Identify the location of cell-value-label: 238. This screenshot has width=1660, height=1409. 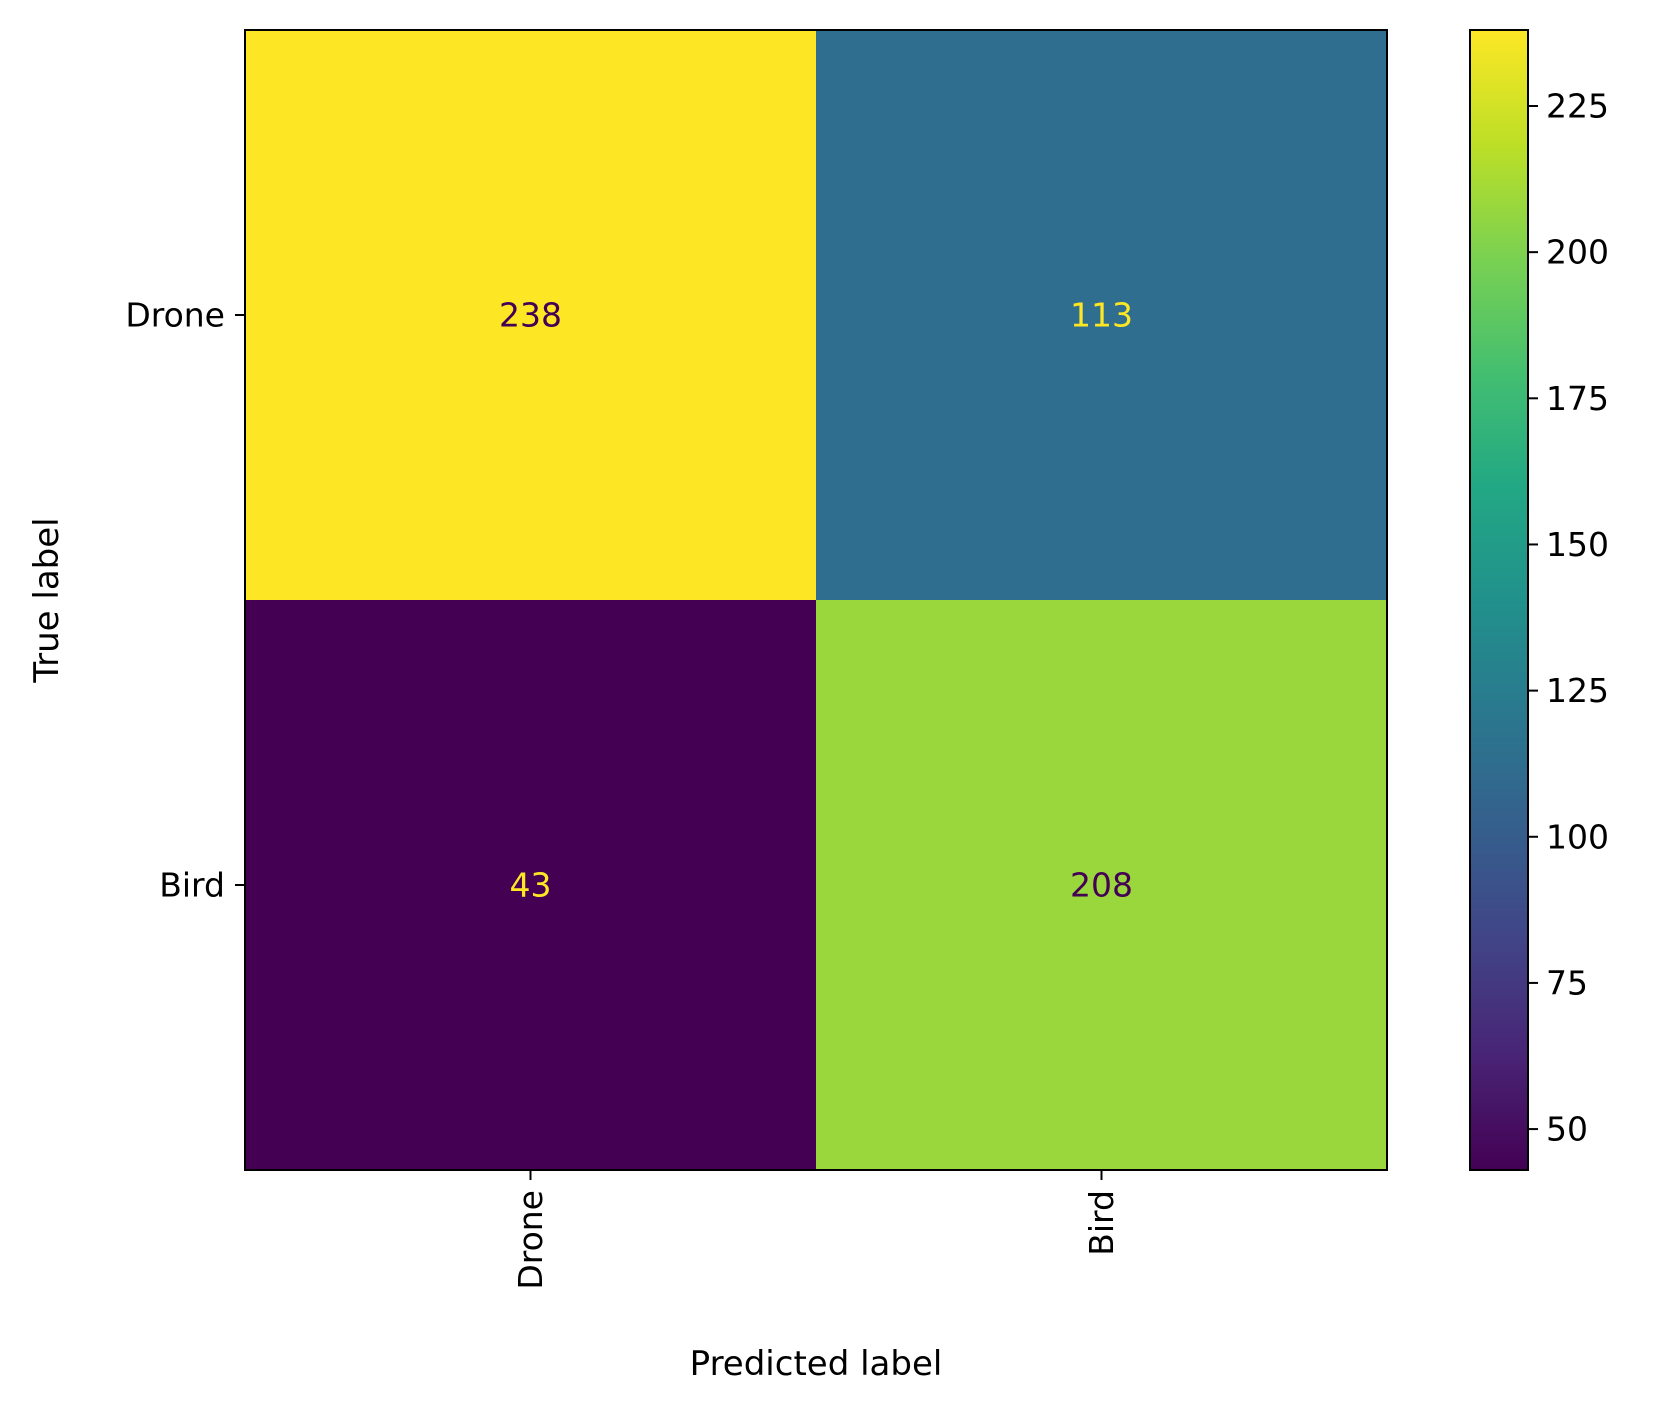
(530, 315).